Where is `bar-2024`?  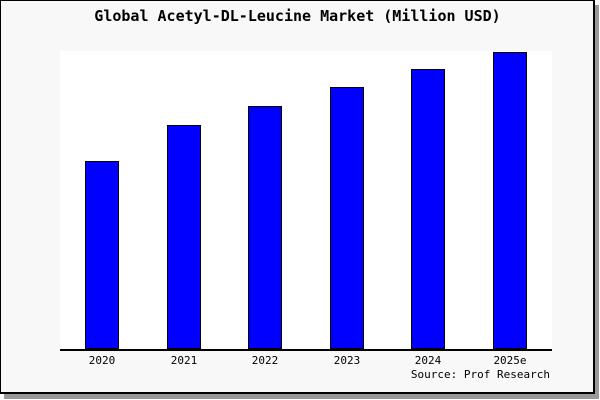
bar-2024 is located at coordinates (428, 209).